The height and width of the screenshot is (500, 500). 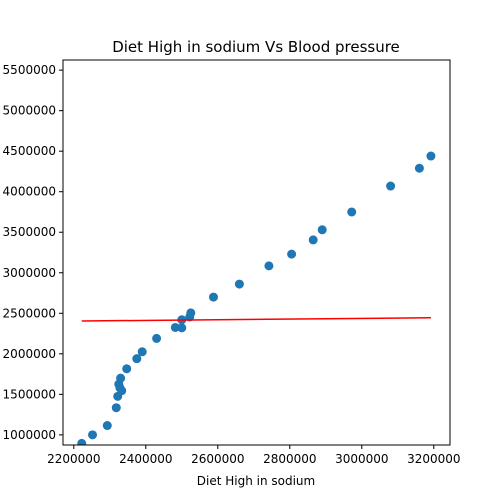 I want to click on trend-line, so click(x=256, y=319).